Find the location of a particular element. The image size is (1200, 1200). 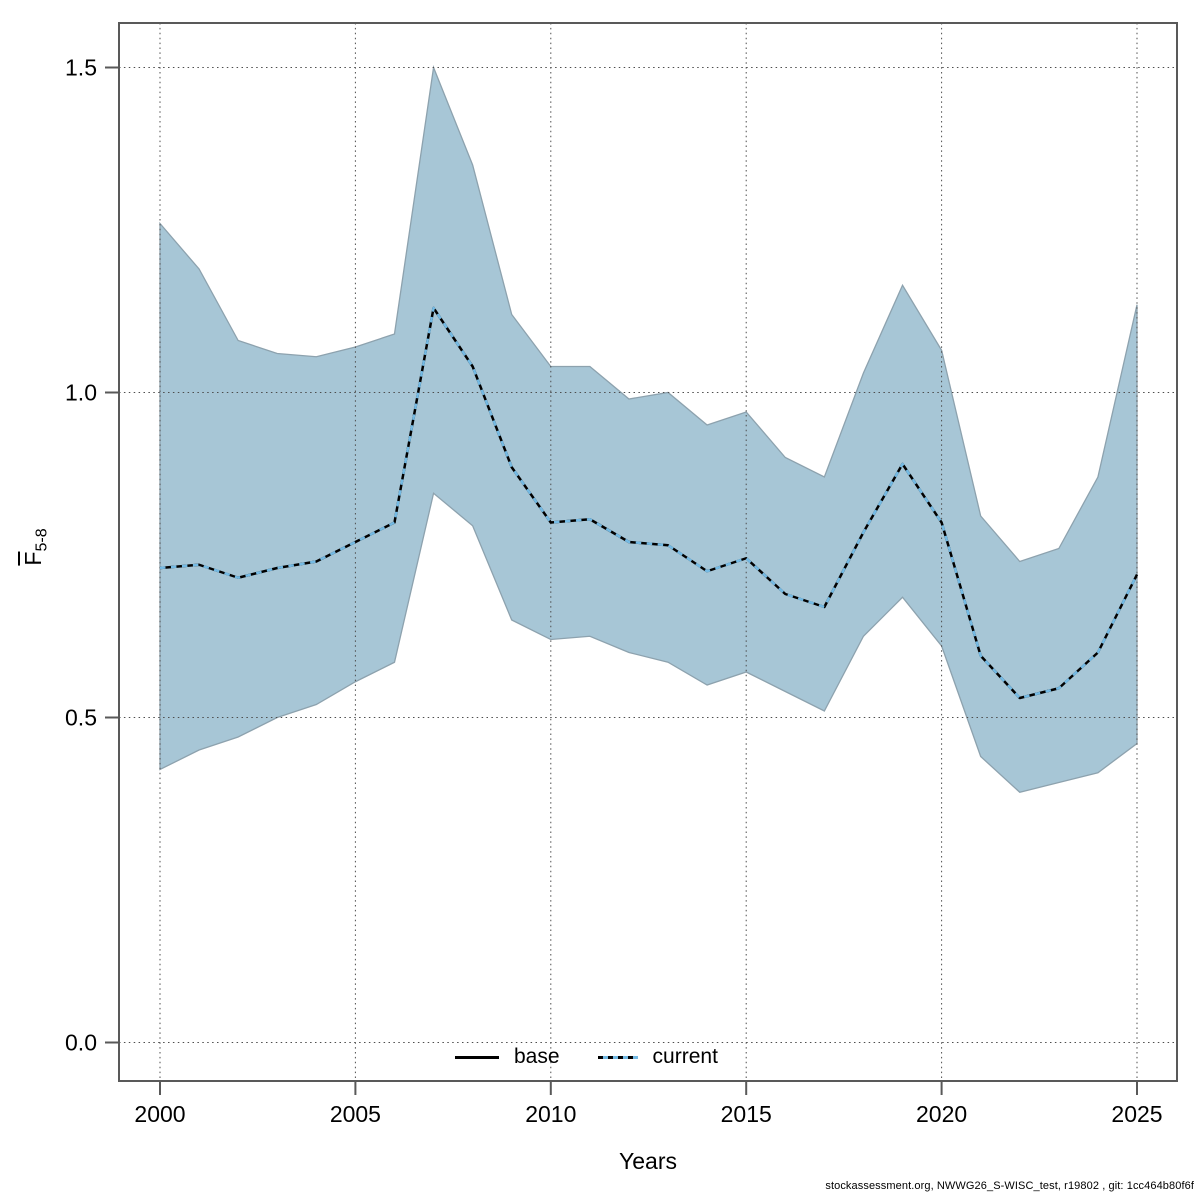

x-tick-label: 2010 is located at coordinates (550, 1114).